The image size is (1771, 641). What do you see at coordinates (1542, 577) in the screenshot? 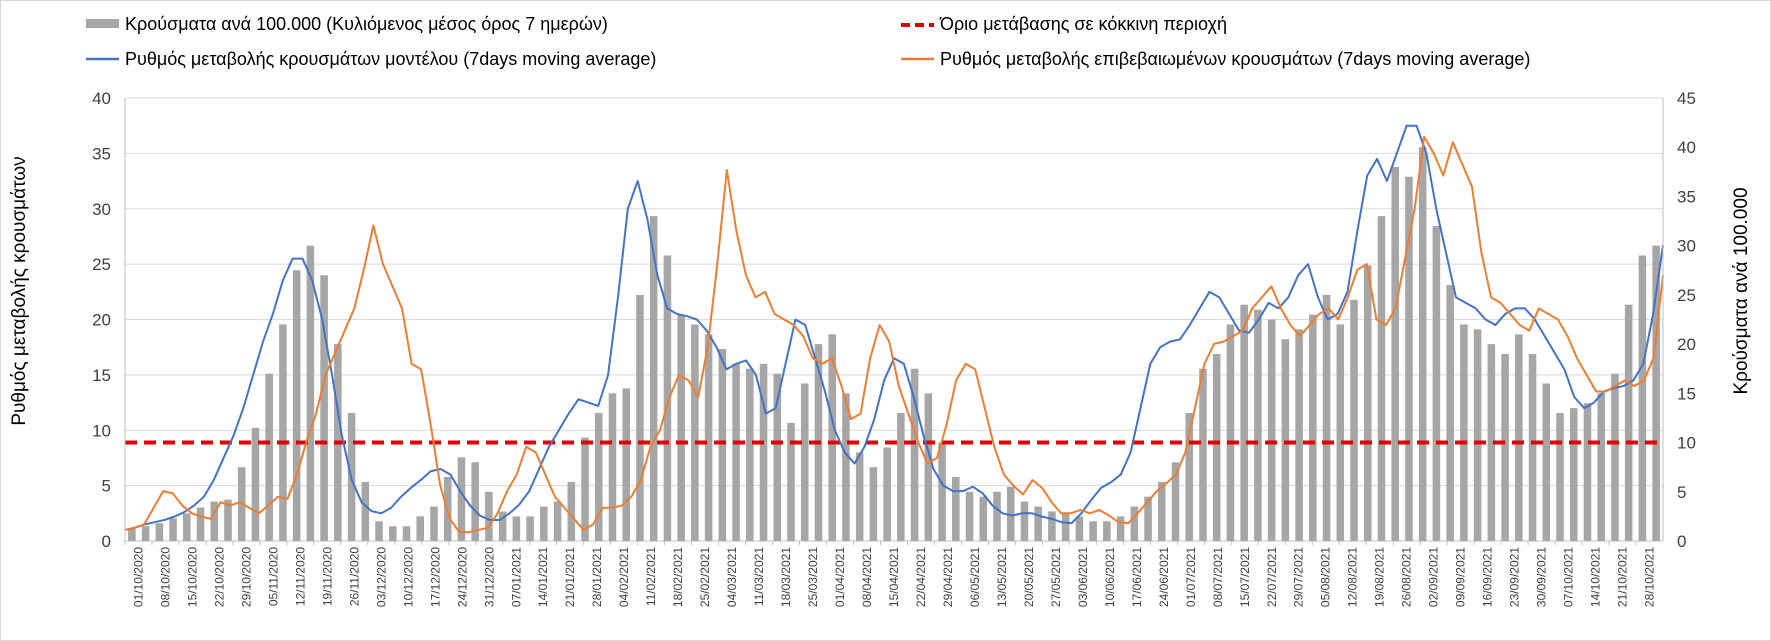
I see `x-tick-label: 30/09/2021` at bounding box center [1542, 577].